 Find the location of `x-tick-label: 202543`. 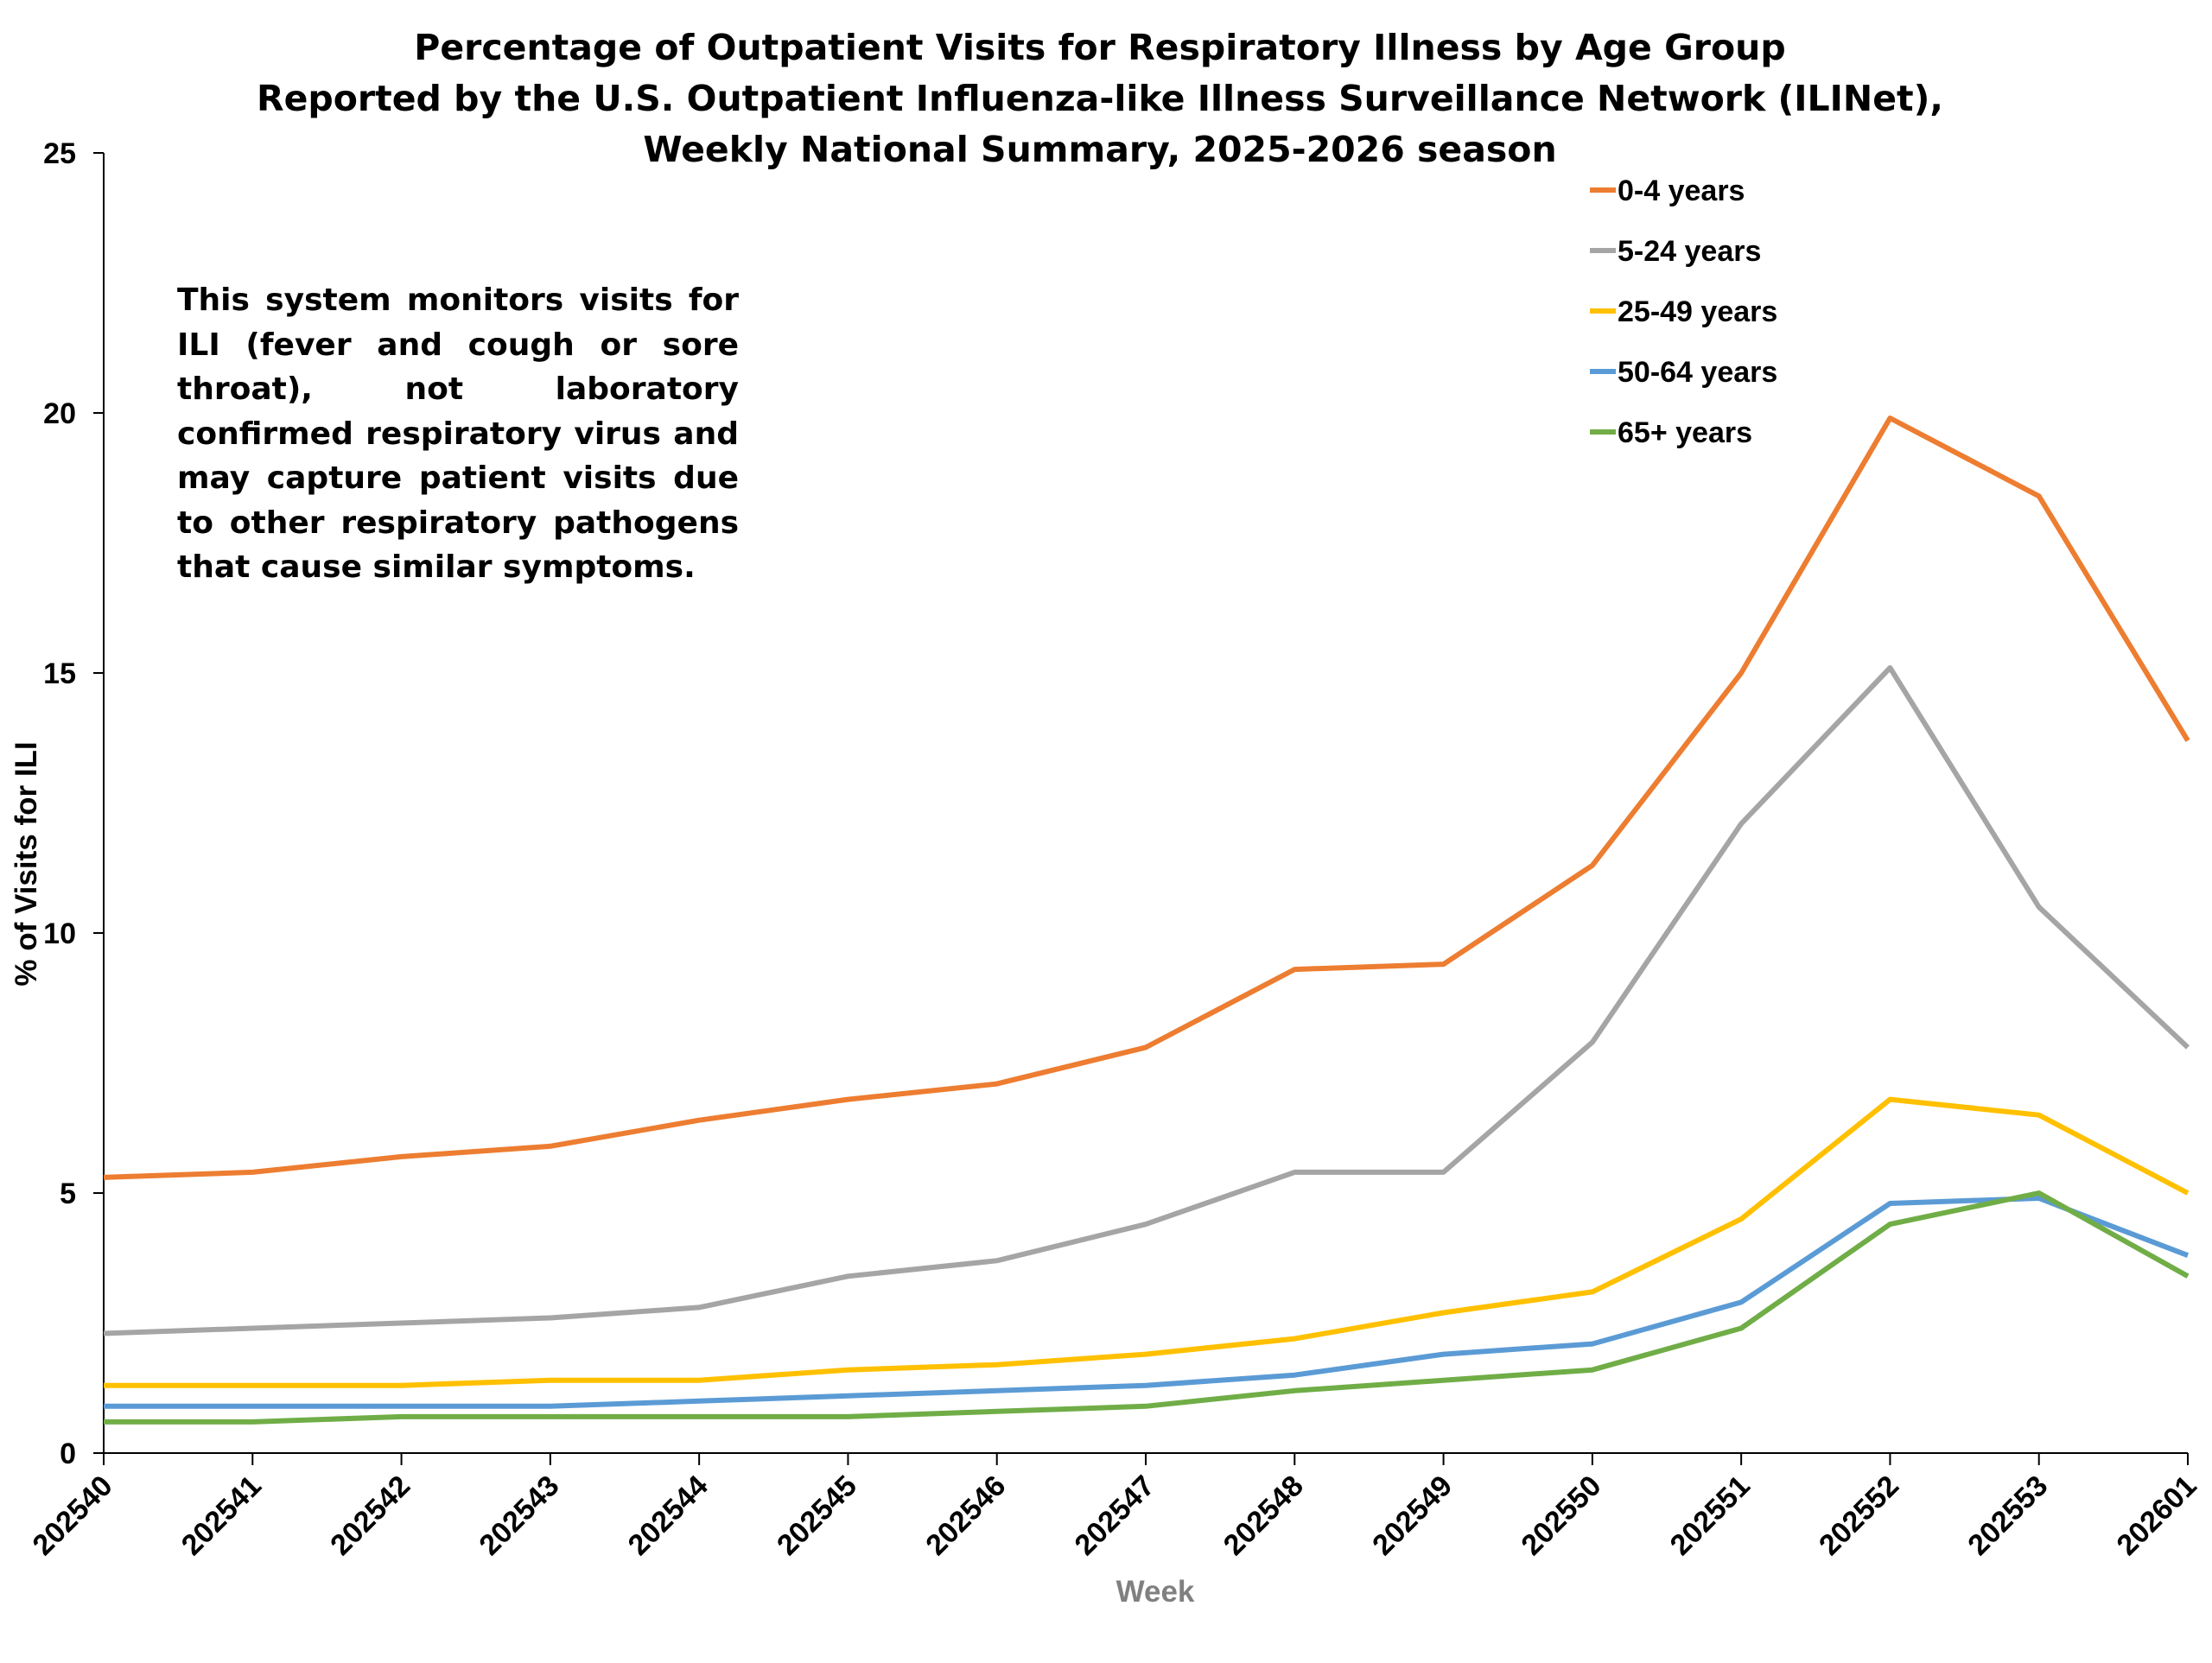

x-tick-label: 202543 is located at coordinates (519, 1515).